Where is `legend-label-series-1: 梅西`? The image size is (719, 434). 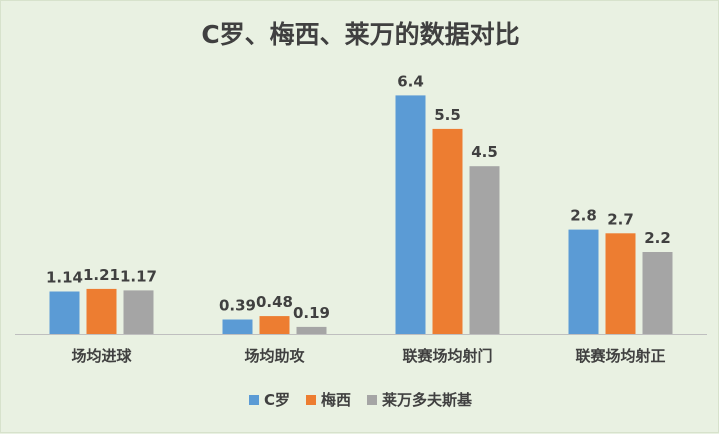
legend-label-series-1: 梅西 is located at coordinates (335, 400).